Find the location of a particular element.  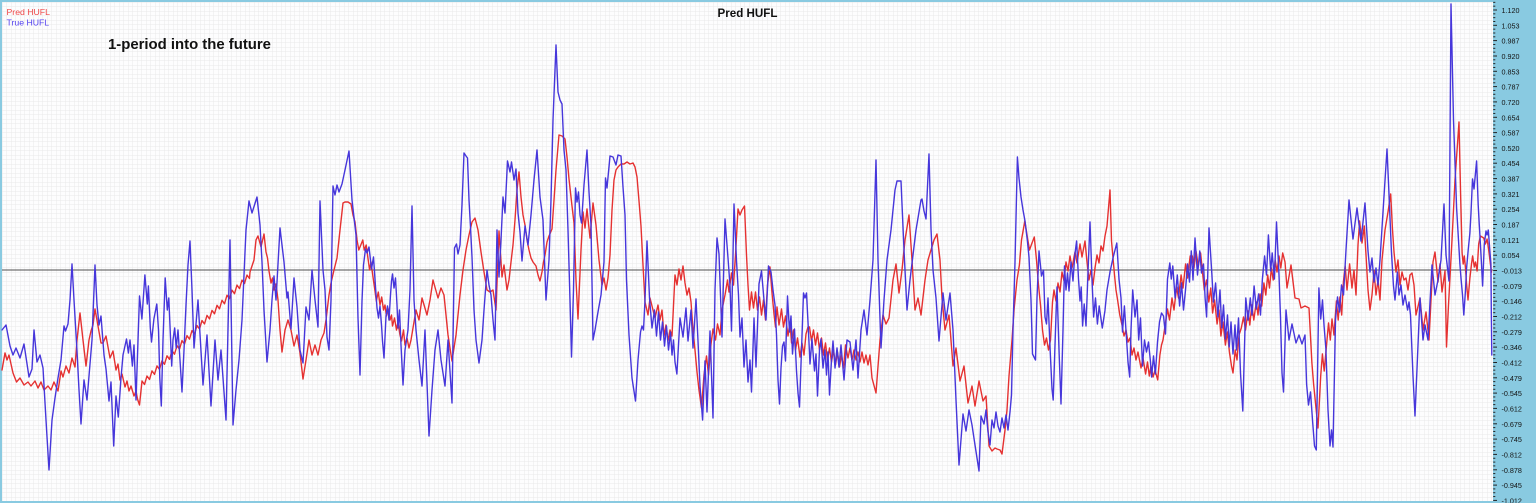

svg-text: -0.079 is located at coordinates (1512, 286).